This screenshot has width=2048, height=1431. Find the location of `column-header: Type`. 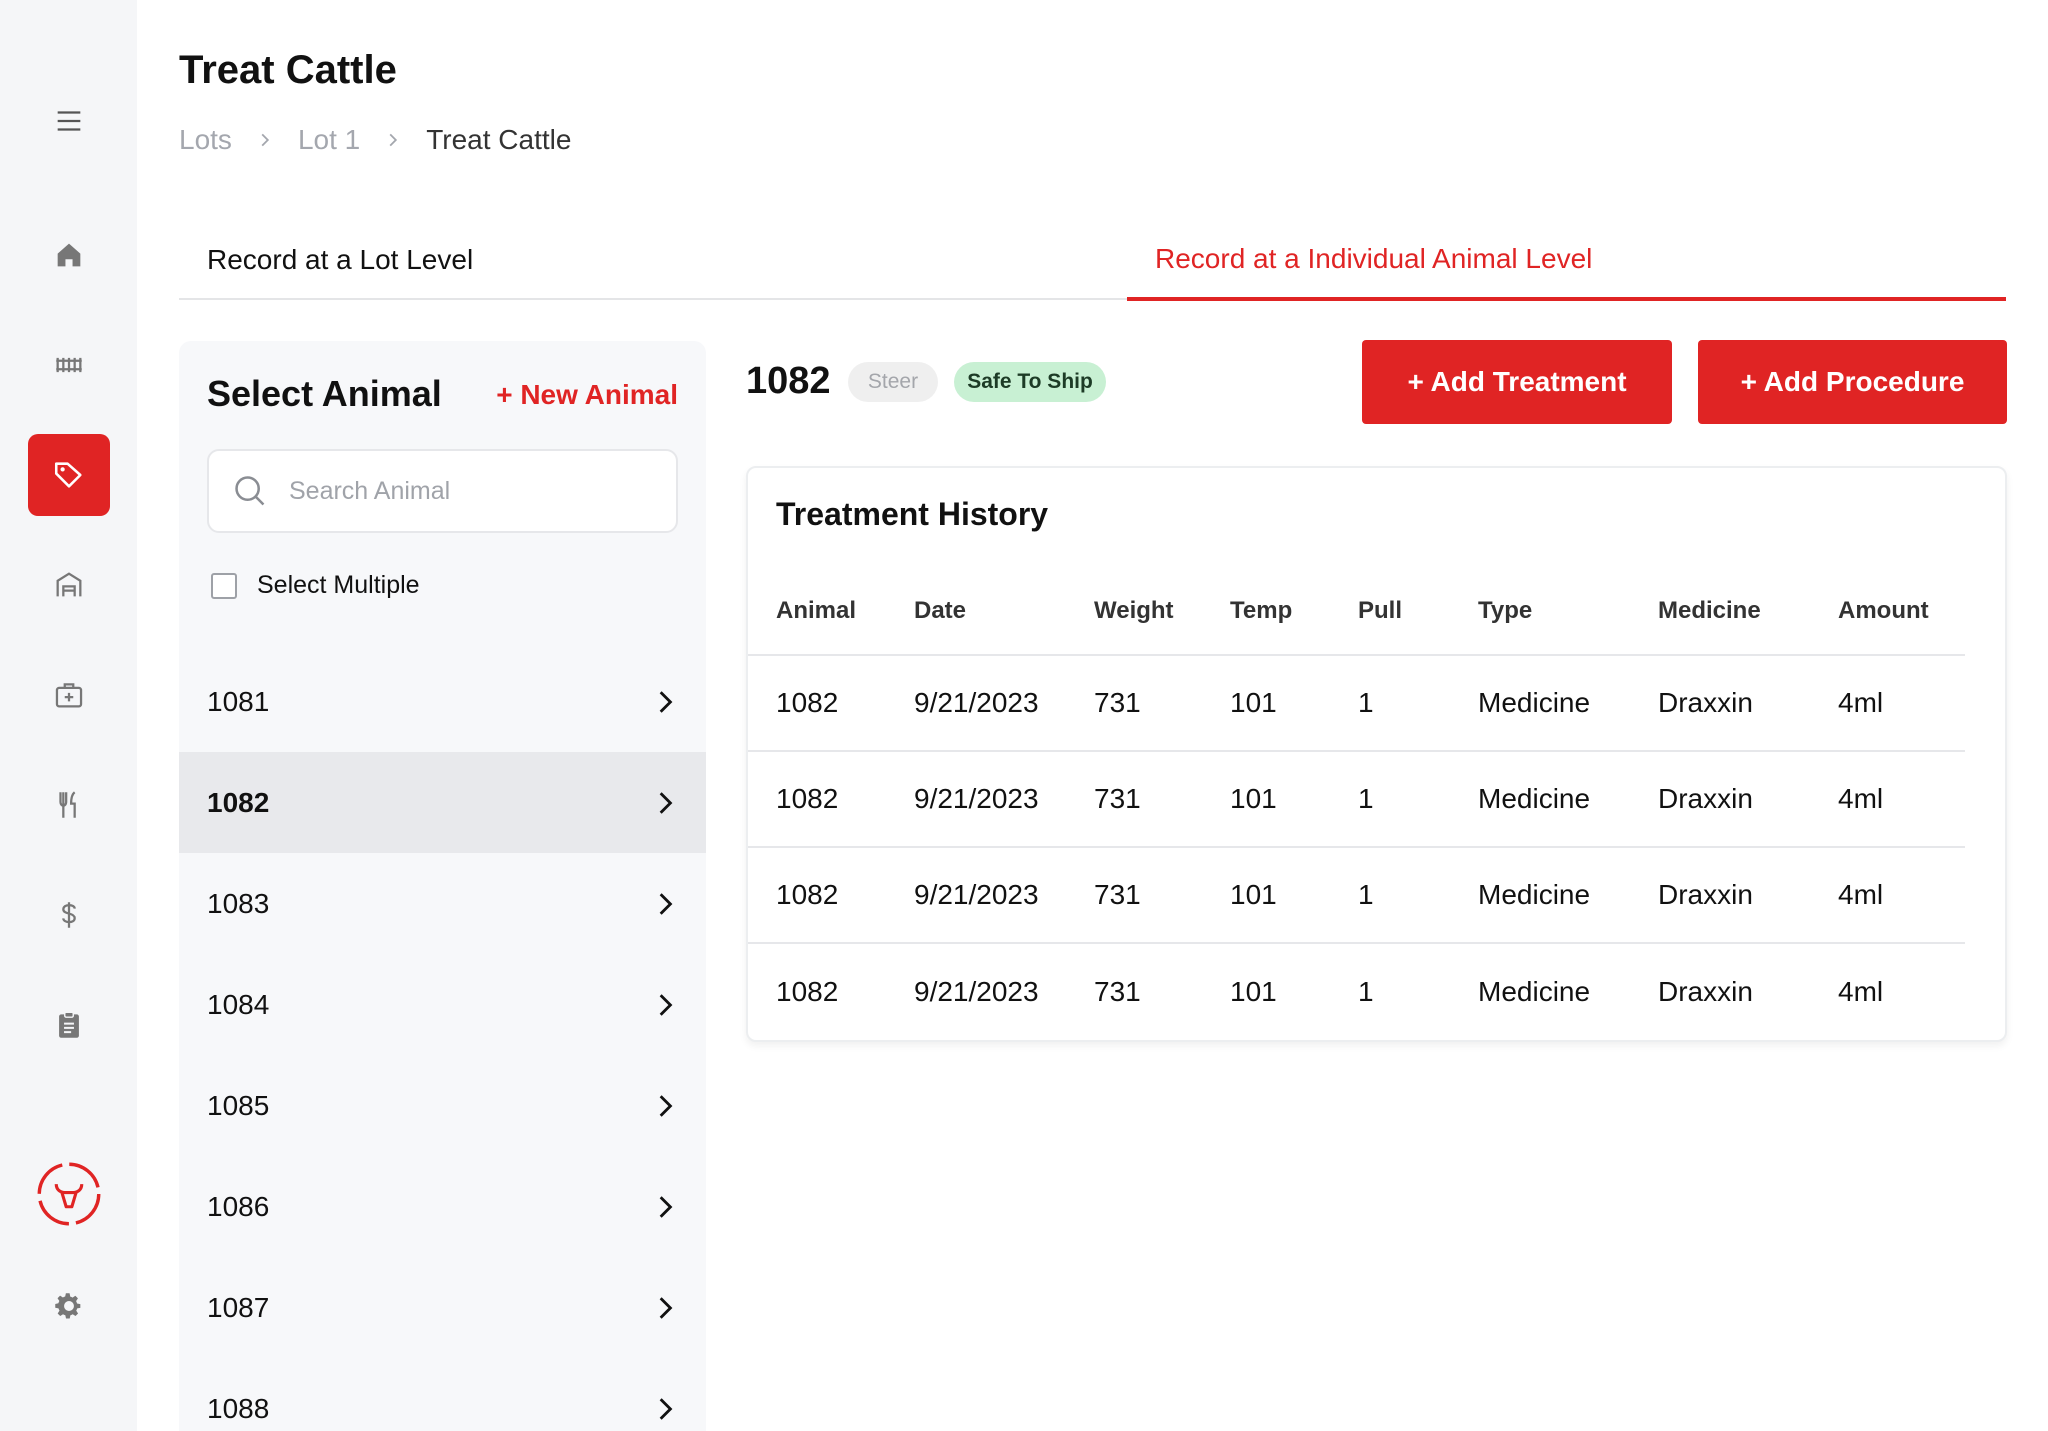

column-header: Type is located at coordinates (1505, 610).